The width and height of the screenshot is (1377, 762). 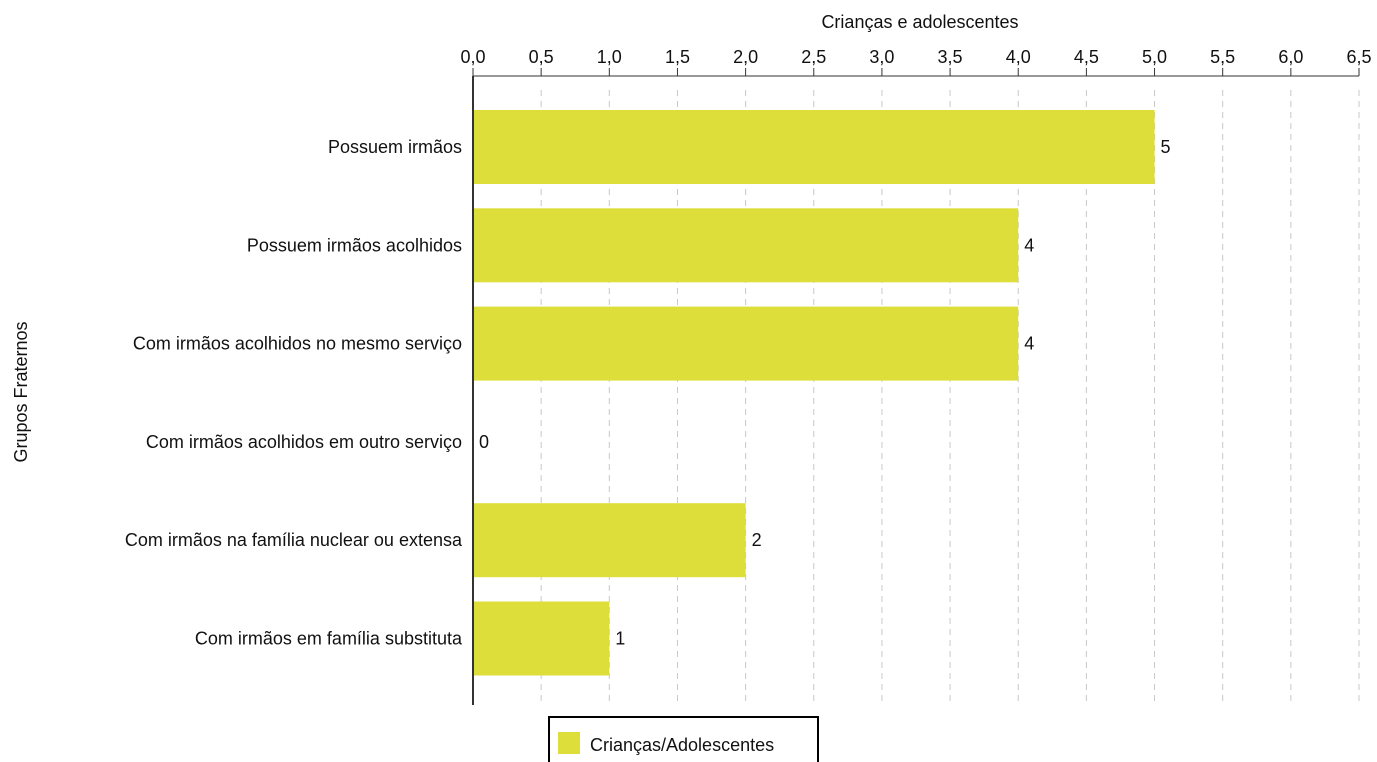 I want to click on data-label: 2, so click(x=757, y=540).